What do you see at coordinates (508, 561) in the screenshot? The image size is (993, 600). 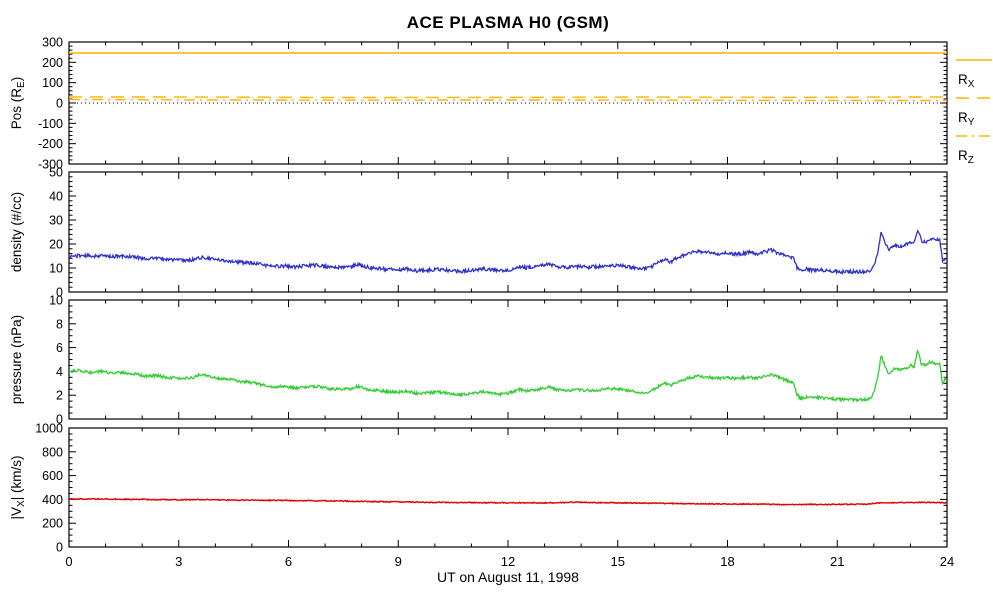 I see `x-tick-label: 12` at bounding box center [508, 561].